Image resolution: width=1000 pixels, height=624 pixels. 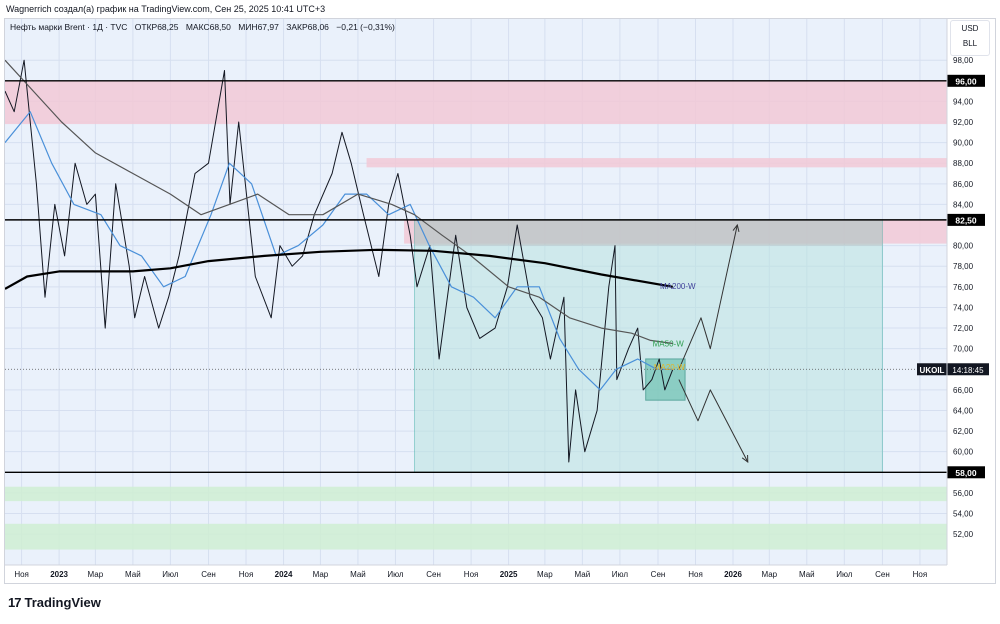 What do you see at coordinates (15, 602) in the screenshot?
I see `tradingview-logo-mark: 17` at bounding box center [15, 602].